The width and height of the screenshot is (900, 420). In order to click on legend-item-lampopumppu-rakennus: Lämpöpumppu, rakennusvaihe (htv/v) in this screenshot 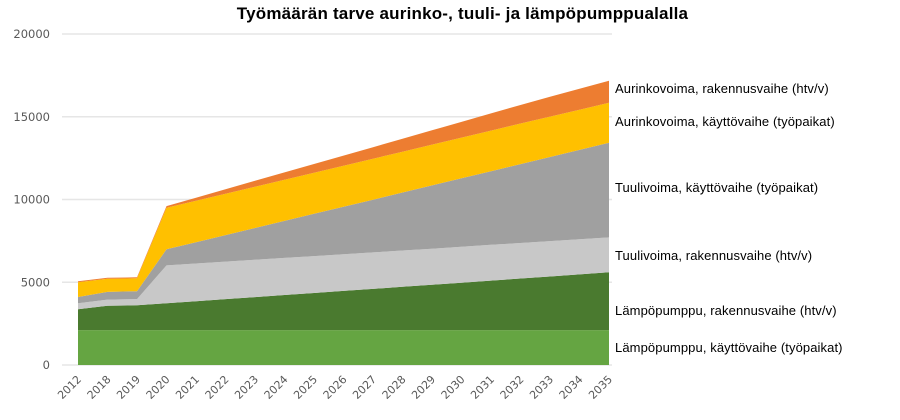, I will do `click(726, 310)`.